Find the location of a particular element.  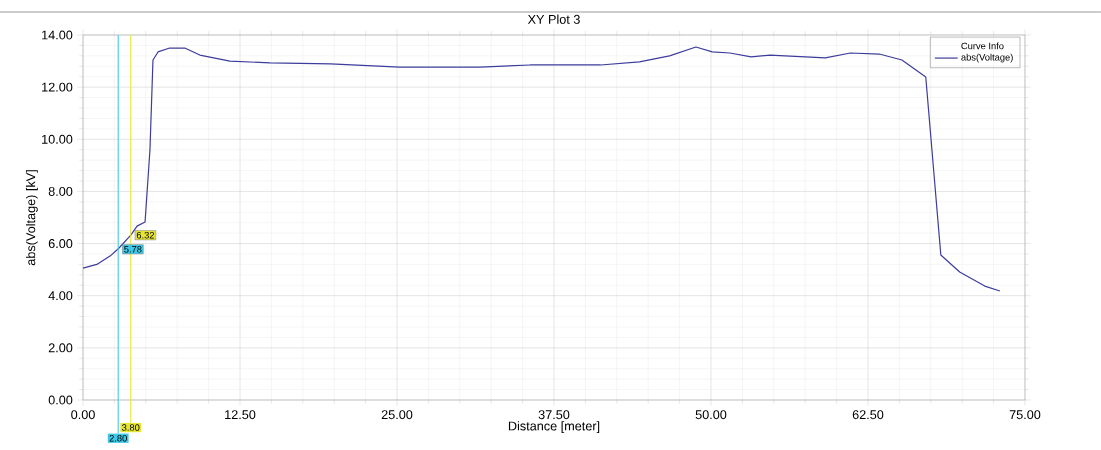

chart-title: XY Plot 3 is located at coordinates (553, 19).